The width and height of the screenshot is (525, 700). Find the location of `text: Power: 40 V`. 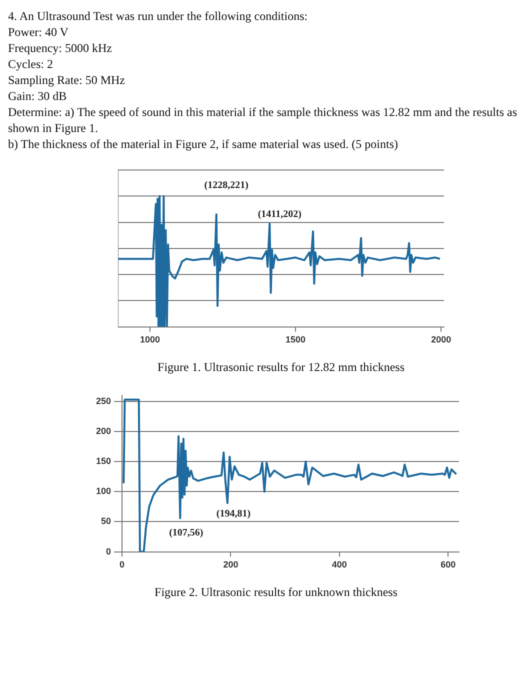

text: Power: 40 V is located at coordinates (39, 32).